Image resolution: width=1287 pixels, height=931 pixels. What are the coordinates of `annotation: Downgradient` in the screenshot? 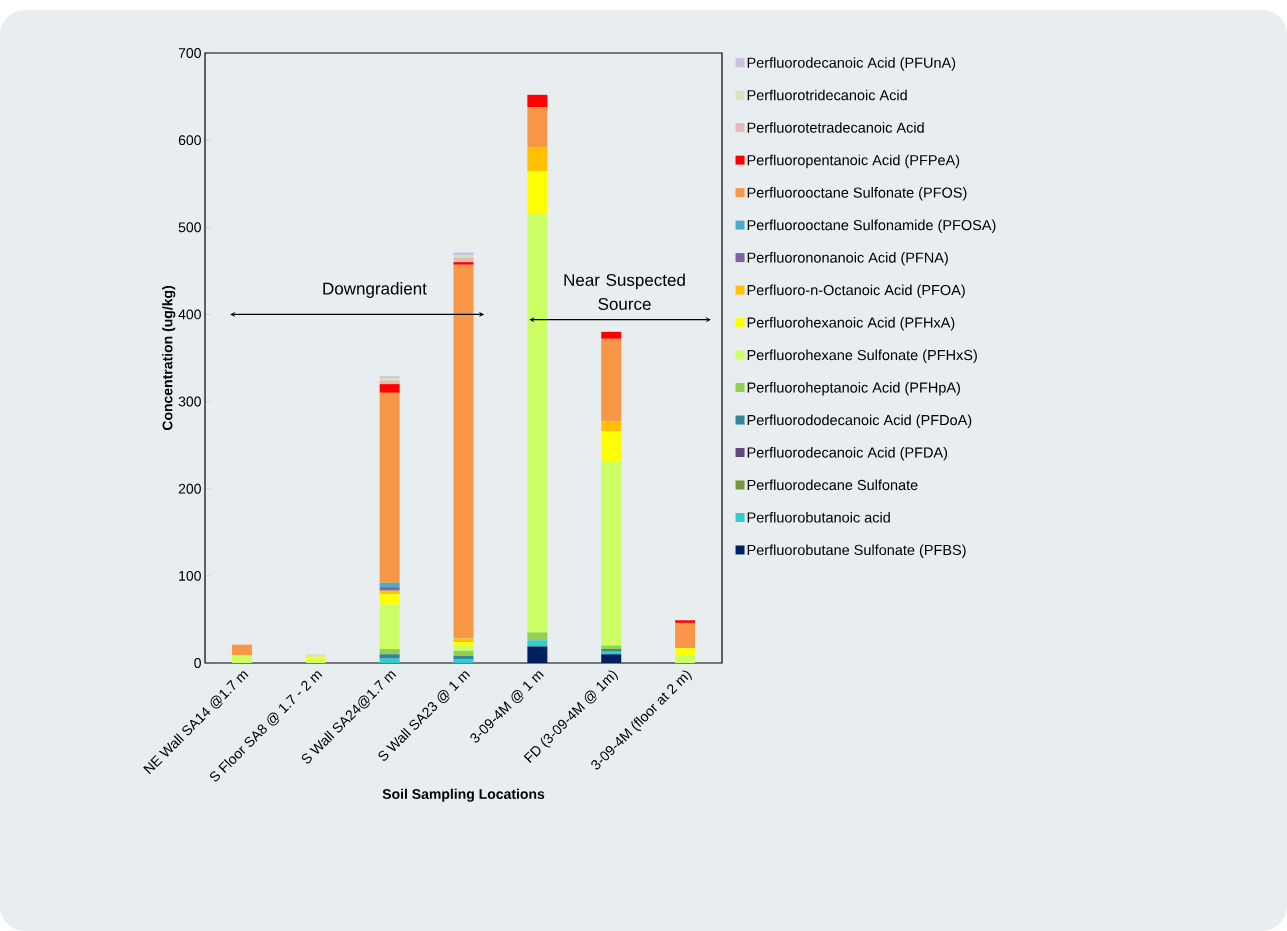 It's located at (375, 290).